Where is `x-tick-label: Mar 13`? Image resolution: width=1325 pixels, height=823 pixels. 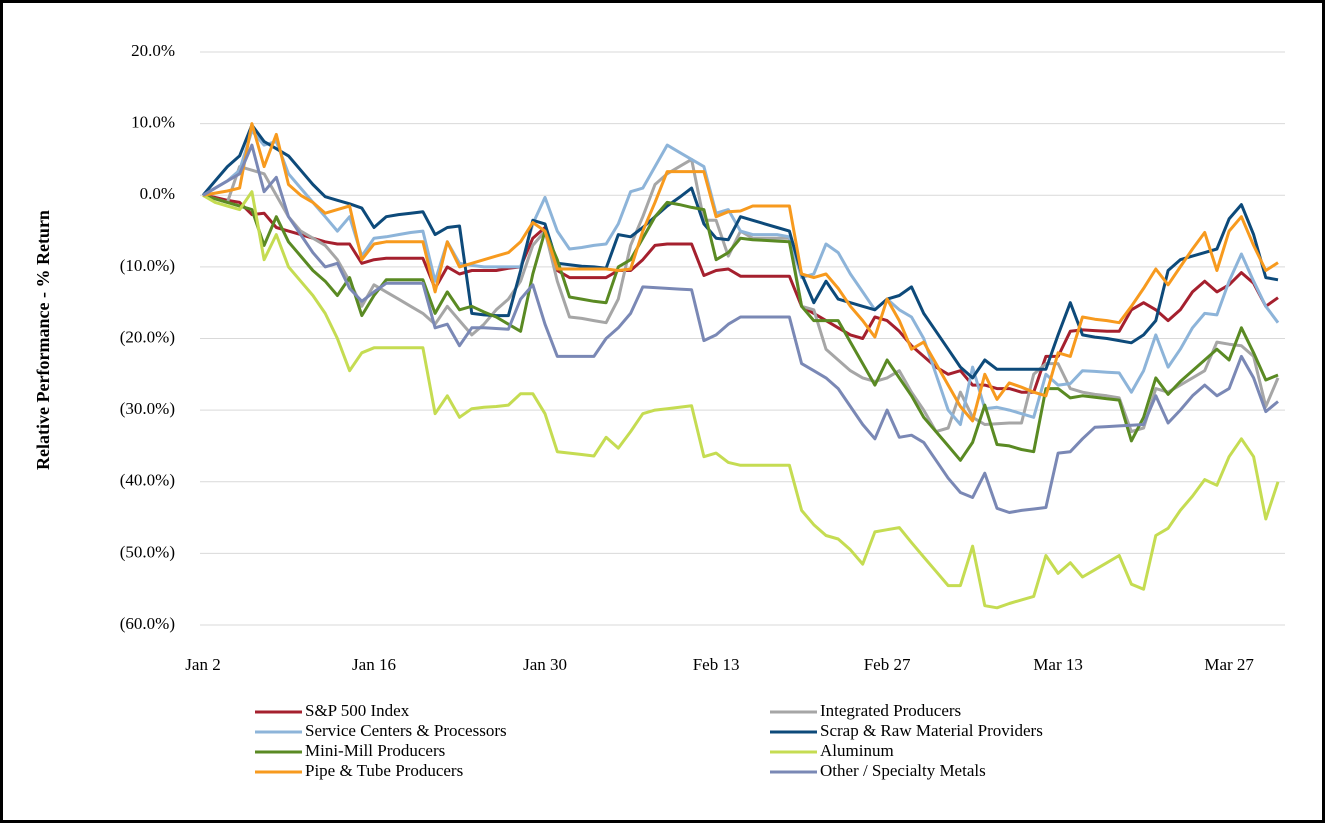 x-tick-label: Mar 13 is located at coordinates (1058, 664).